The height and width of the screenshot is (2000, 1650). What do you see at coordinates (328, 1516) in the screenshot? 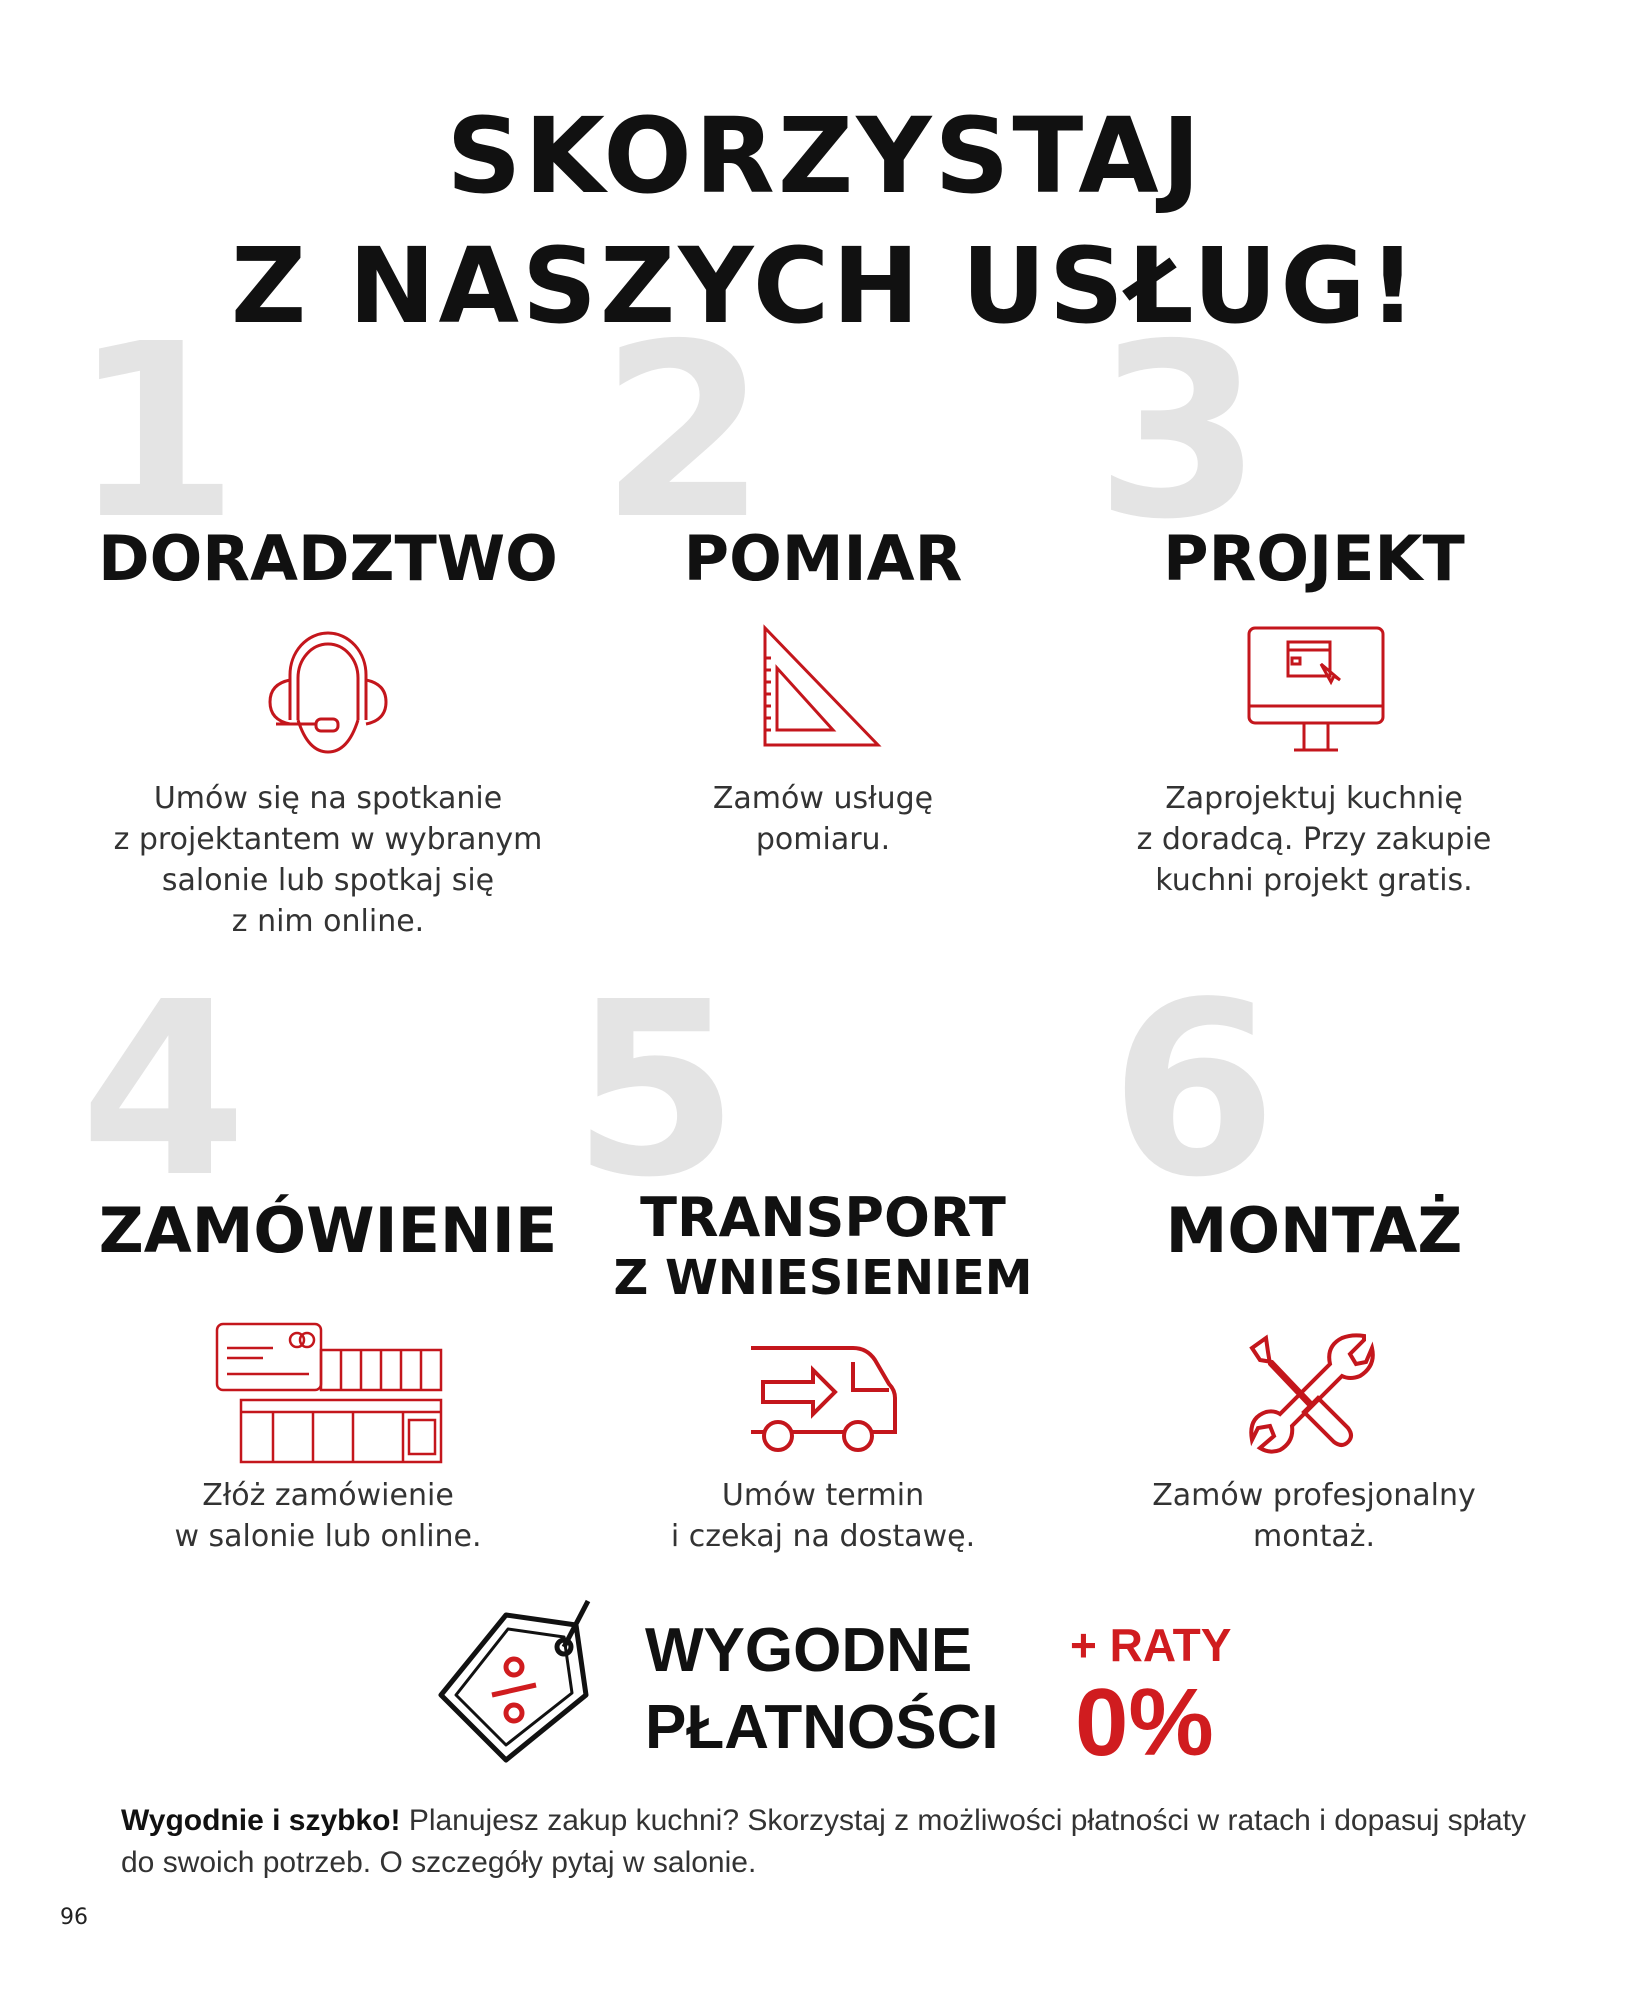
I see `service-desc-zamowienie: Złóż zamówienie w salonie lub online.` at bounding box center [328, 1516].